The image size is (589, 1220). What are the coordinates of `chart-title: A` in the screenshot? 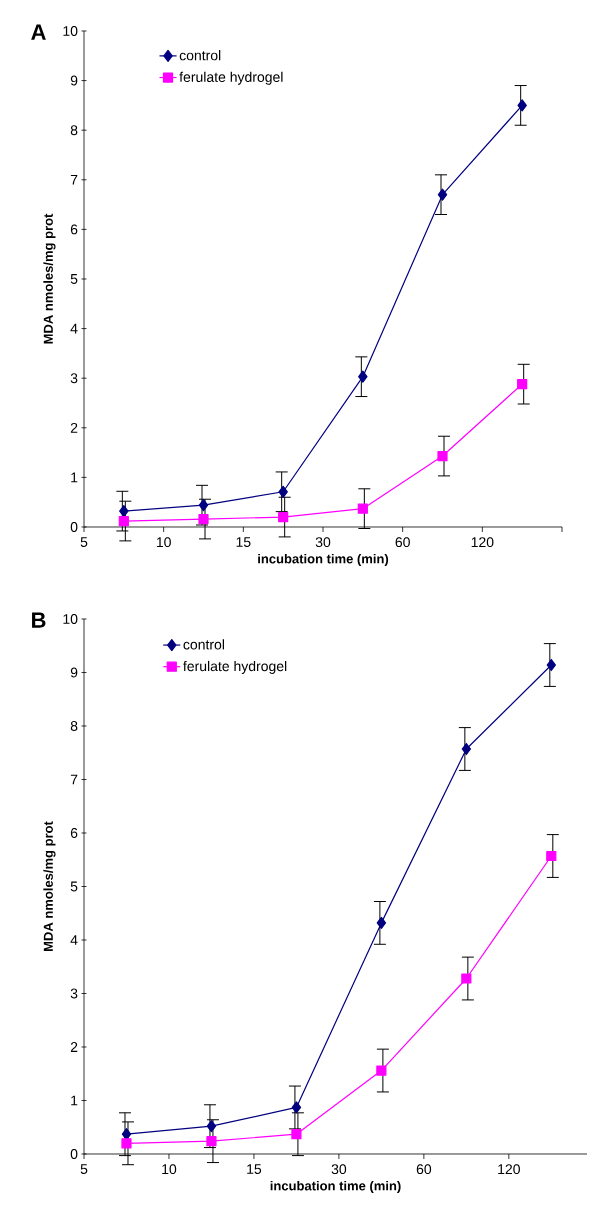 It's located at (38, 32).